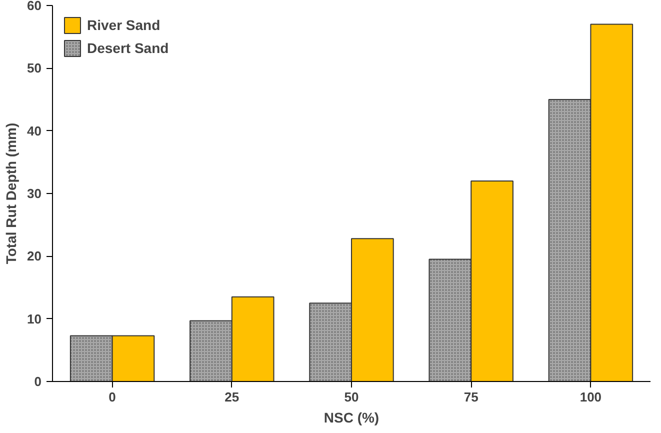 Image resolution: width=661 pixels, height=433 pixels. I want to click on x-tick-label: 0, so click(112, 397).